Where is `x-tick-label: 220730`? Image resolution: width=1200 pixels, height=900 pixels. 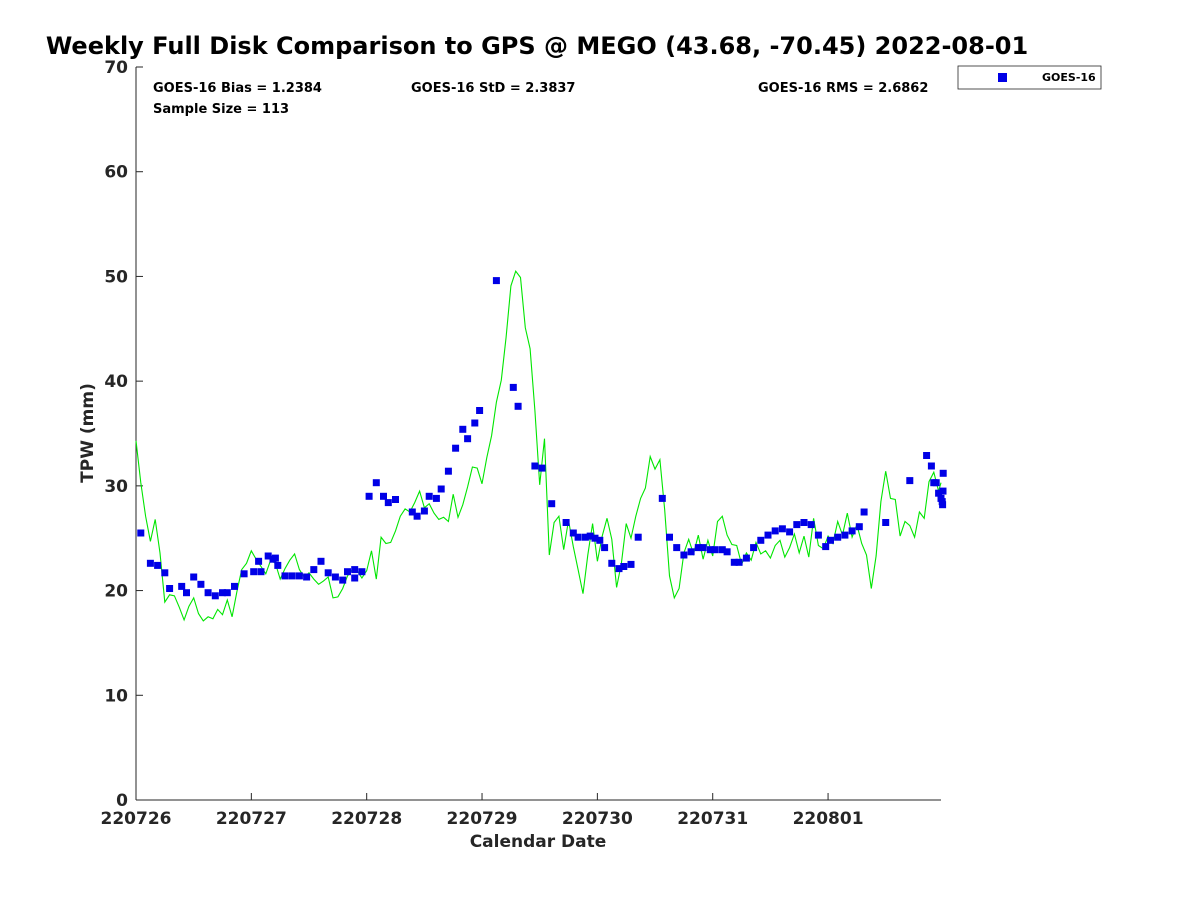 x-tick-label: 220730 is located at coordinates (597, 819).